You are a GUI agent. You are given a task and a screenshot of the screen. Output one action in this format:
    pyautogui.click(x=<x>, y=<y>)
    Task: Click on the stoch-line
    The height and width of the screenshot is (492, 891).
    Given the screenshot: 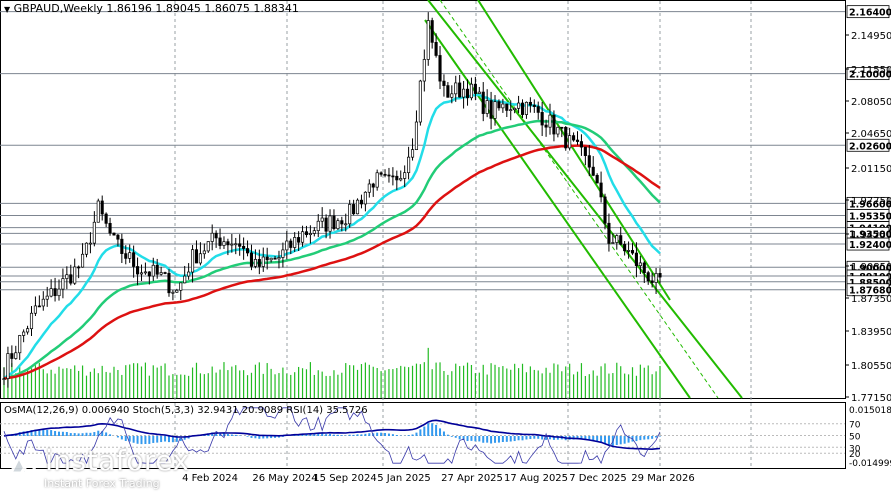 What is the action you would take?
    pyautogui.click(x=332, y=435)
    